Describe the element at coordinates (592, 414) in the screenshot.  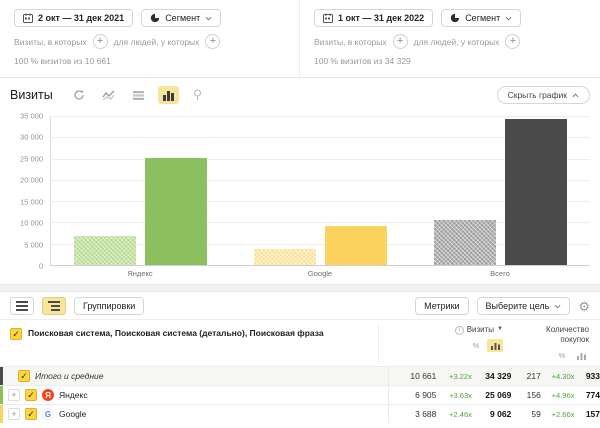
I see `purchases-period2: 157` at that location.